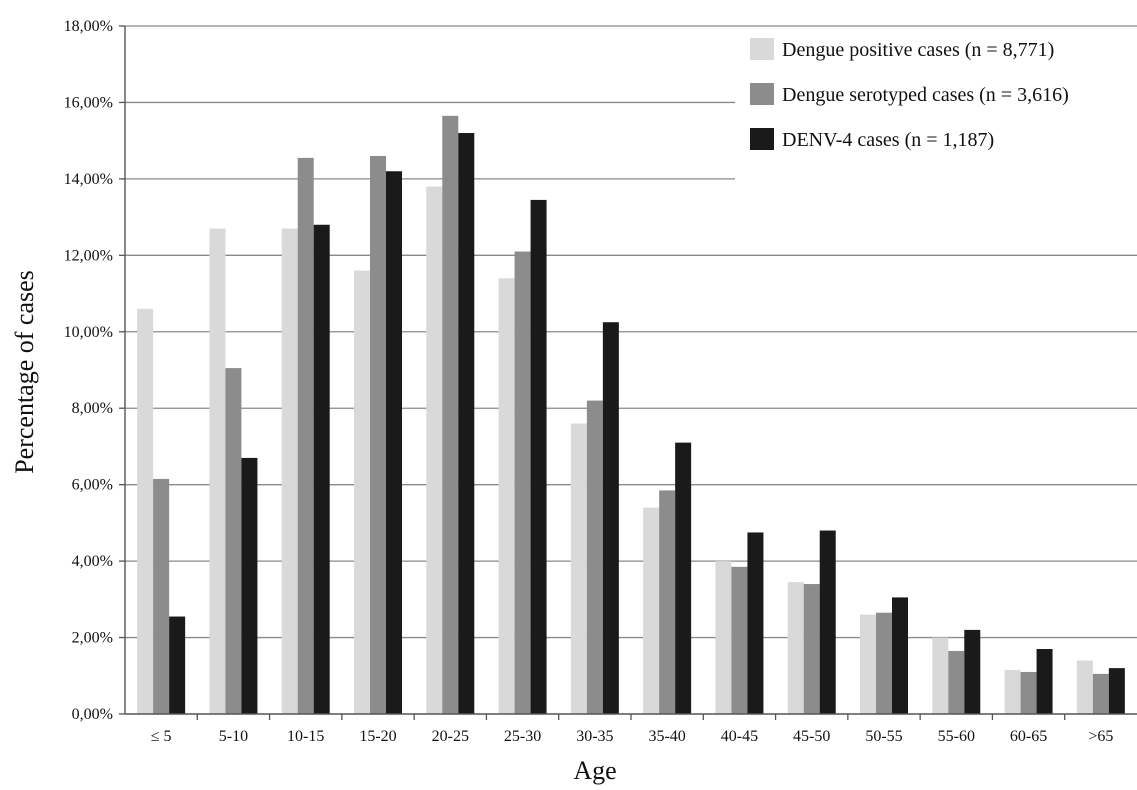  Describe the element at coordinates (88, 255) in the screenshot. I see `y-tick-label: 12,00%` at that location.